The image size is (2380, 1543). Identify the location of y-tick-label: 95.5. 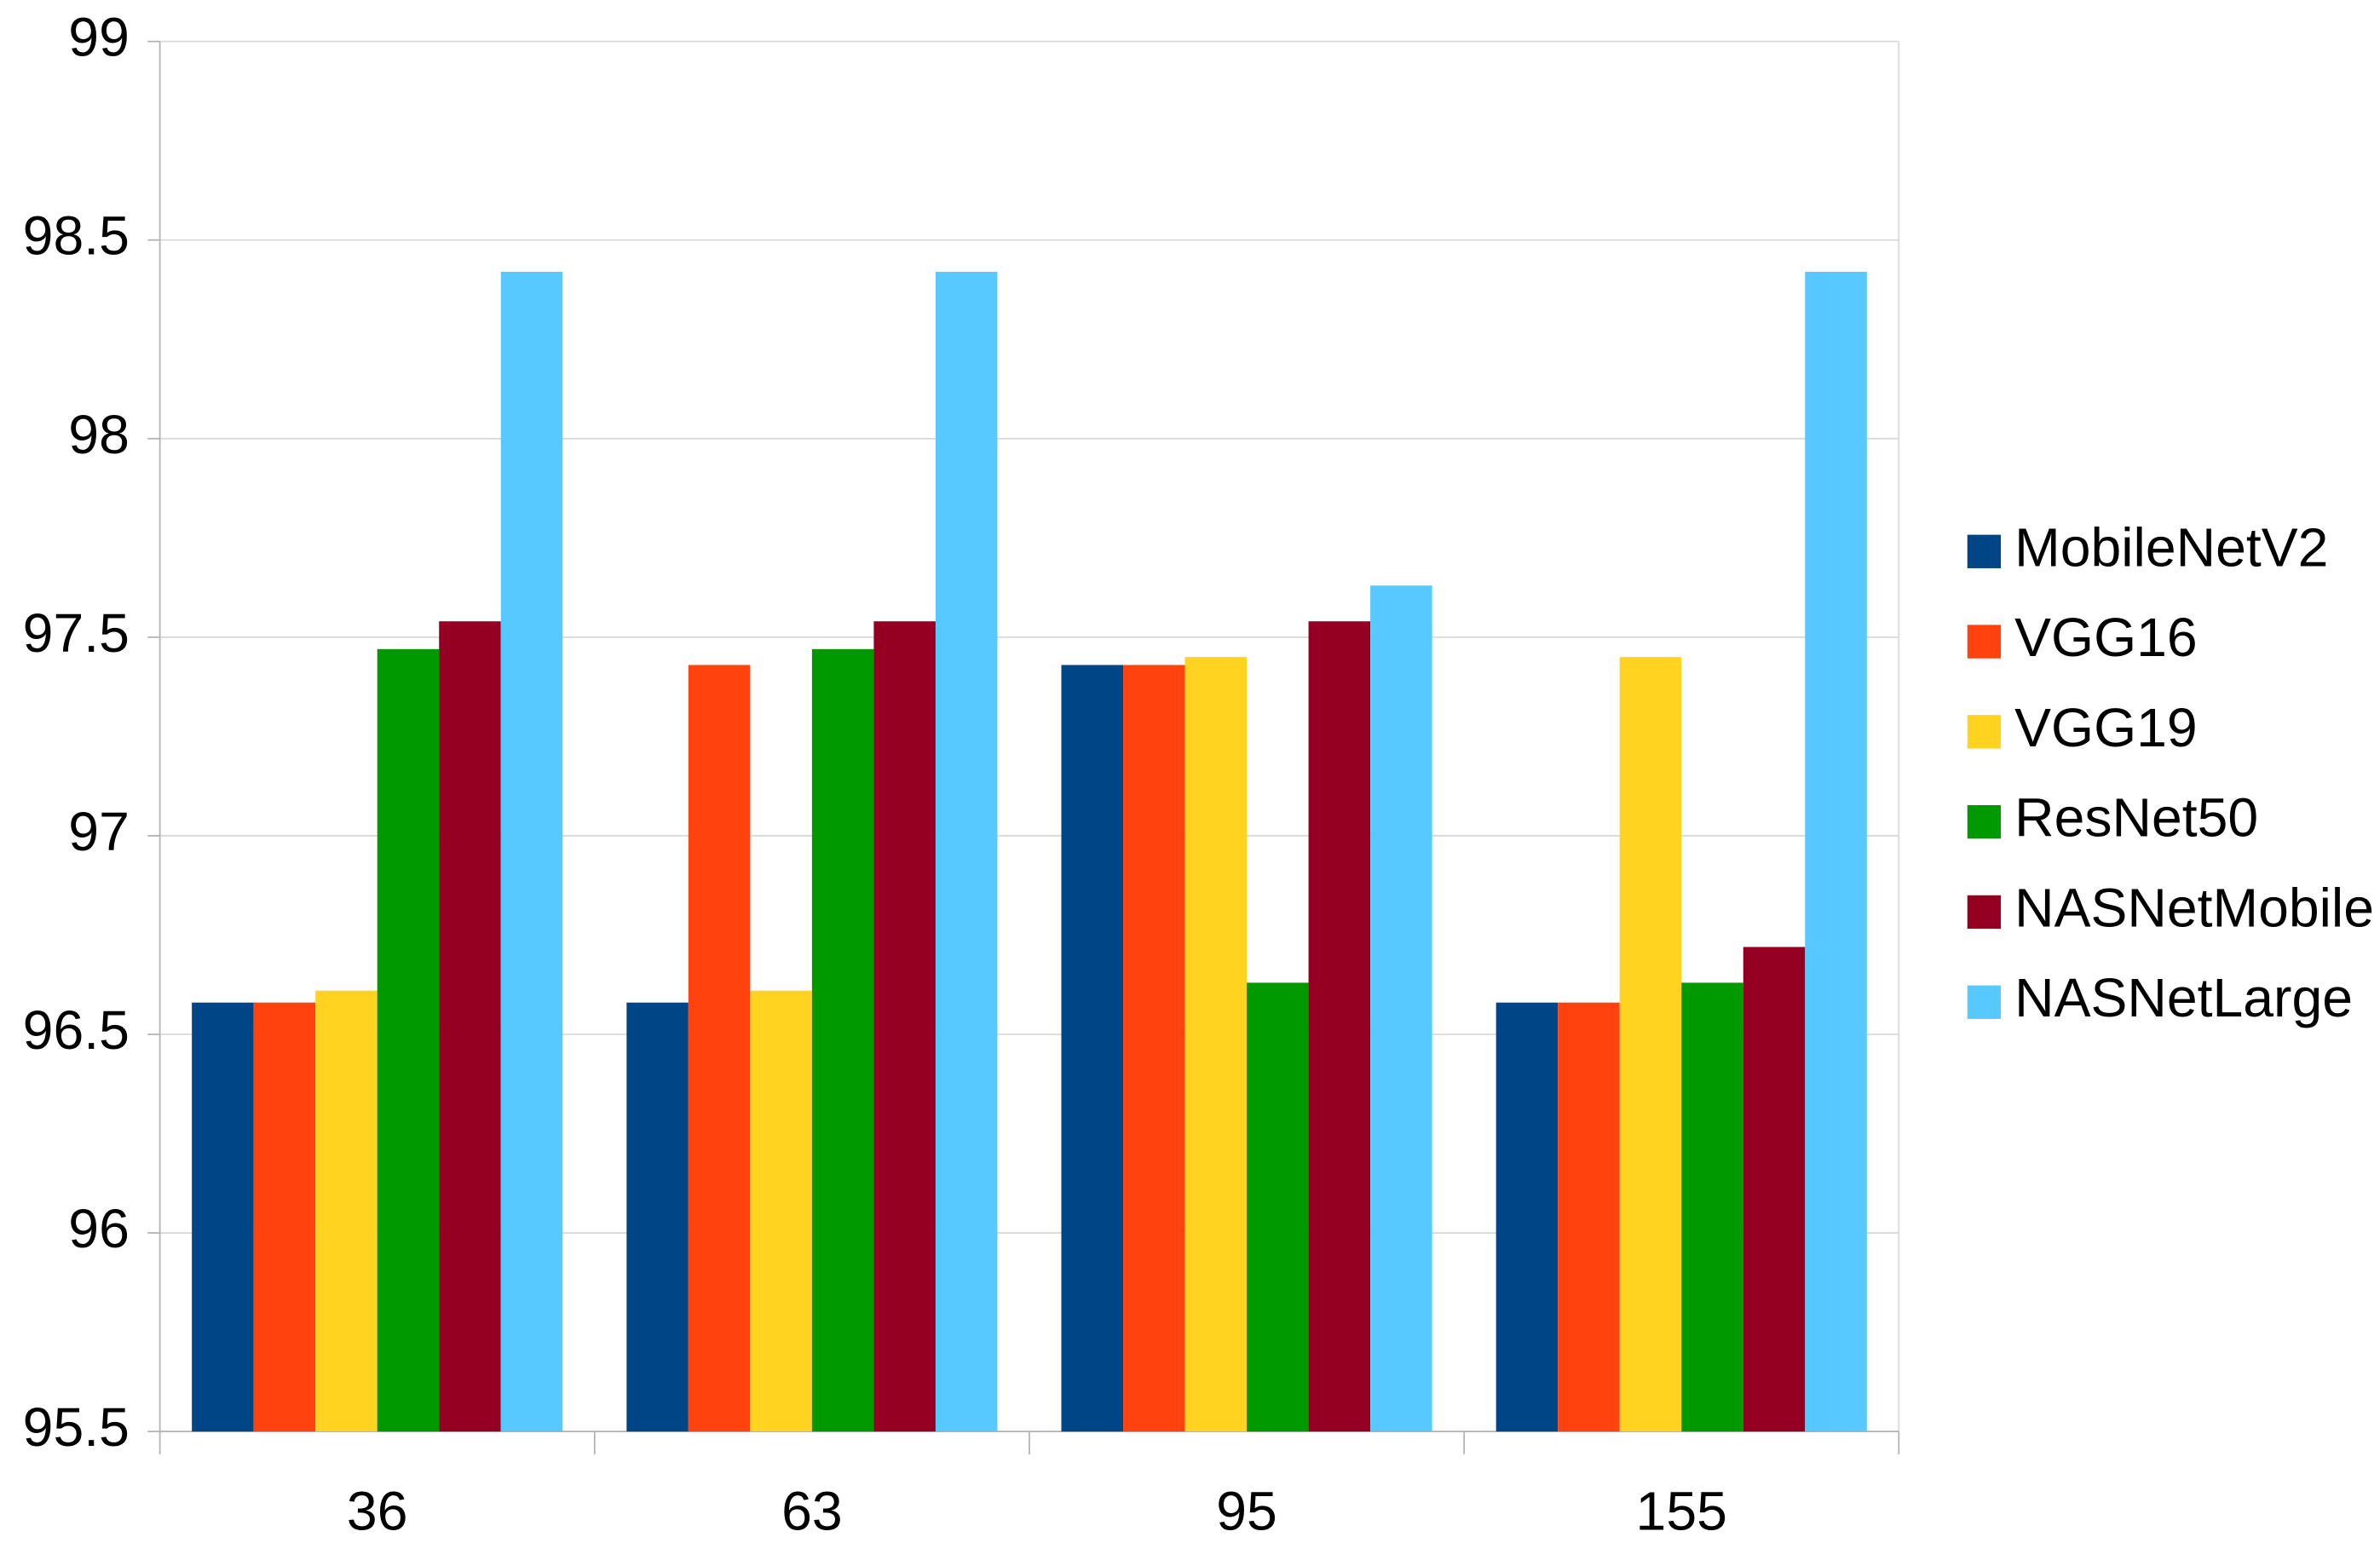
(76, 1427).